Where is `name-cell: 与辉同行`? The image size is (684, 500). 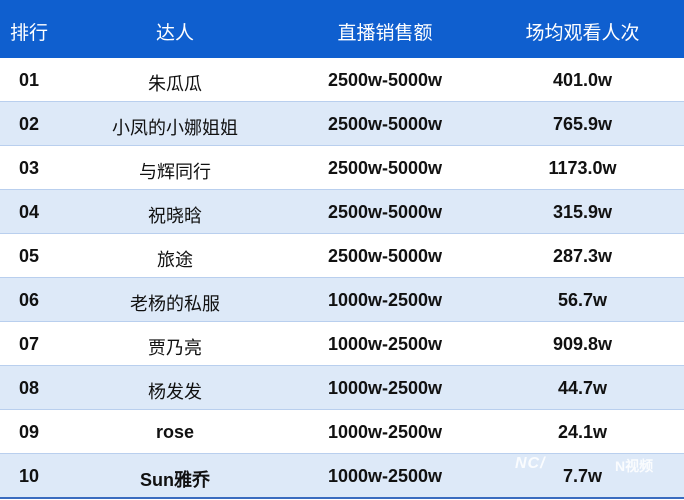
name-cell: 与辉同行 is located at coordinates (175, 172).